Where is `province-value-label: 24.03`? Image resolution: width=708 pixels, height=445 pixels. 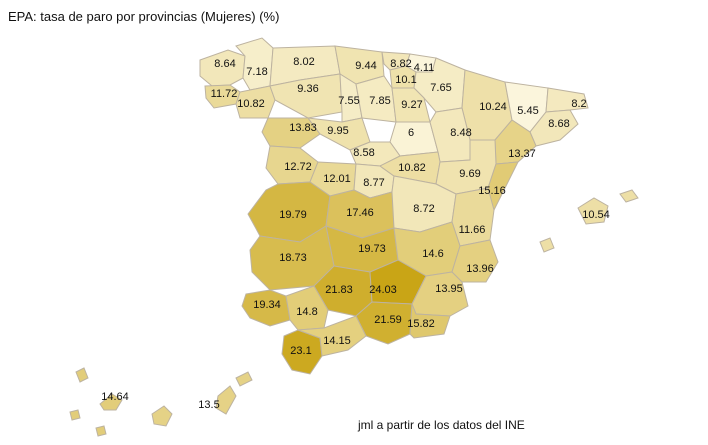 province-value-label: 24.03 is located at coordinates (383, 290).